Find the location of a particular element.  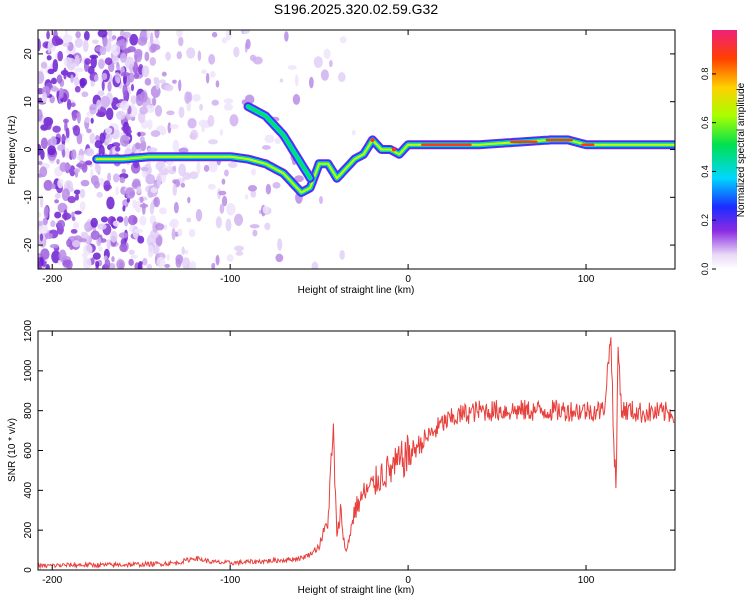

colorbar-ticks: 0.0 0.2 0.4 0.6 0.8 is located at coordinates (708, 171).